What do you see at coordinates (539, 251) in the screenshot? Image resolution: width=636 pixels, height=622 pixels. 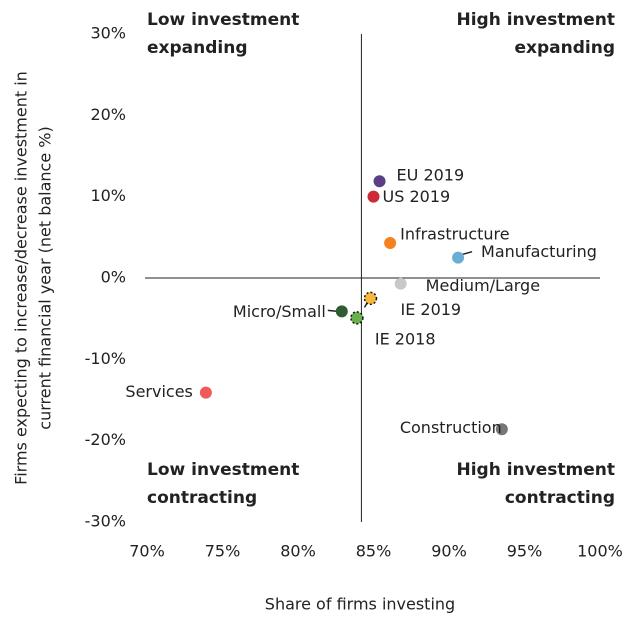 I see `point-label: Manufacturing` at bounding box center [539, 251].